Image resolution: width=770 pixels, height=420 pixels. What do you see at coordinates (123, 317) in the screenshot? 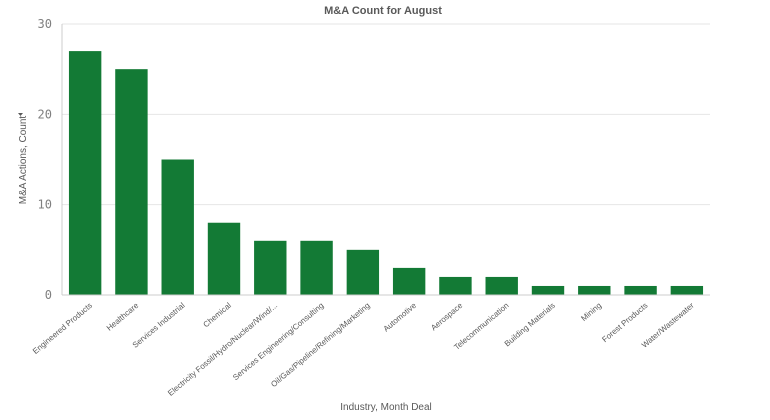
I see `x-tick-label: Healthcare` at bounding box center [123, 317].